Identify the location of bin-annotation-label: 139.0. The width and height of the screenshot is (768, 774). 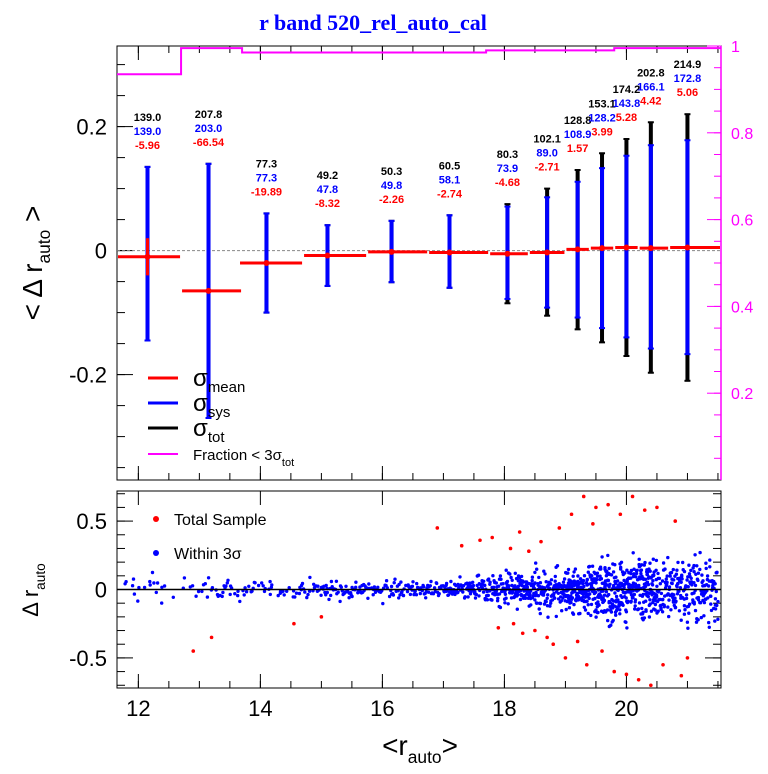
(148, 118).